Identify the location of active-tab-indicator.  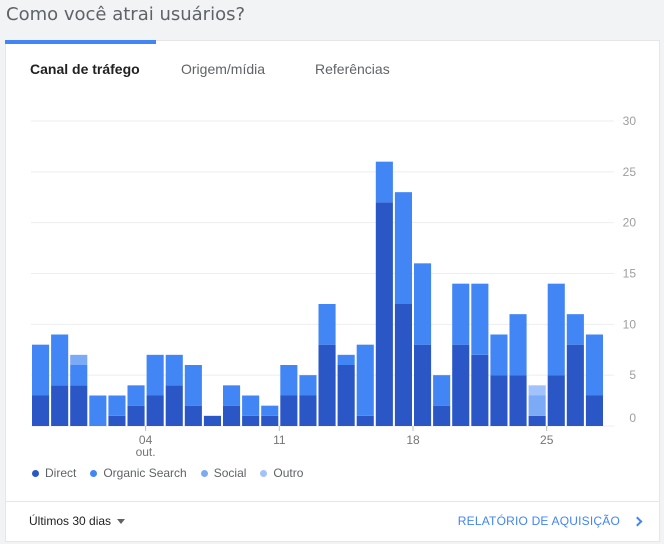
(80, 42).